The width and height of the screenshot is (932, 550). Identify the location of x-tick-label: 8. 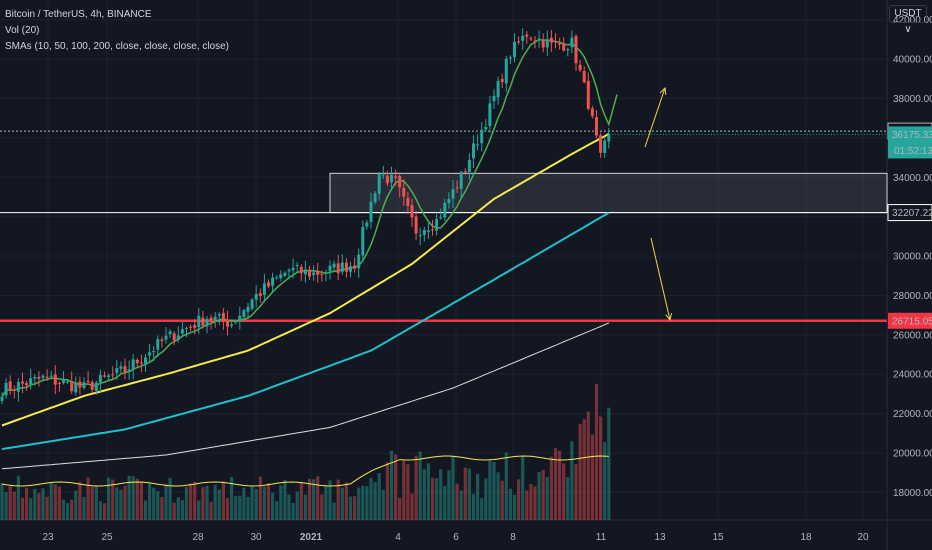
(513, 537).